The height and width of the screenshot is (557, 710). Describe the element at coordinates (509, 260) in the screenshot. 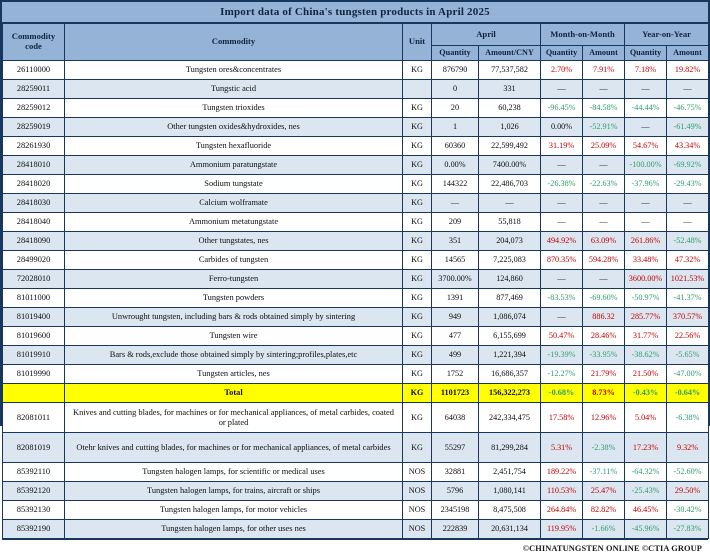

I see `cell-april-amount: 7,225,083` at that location.